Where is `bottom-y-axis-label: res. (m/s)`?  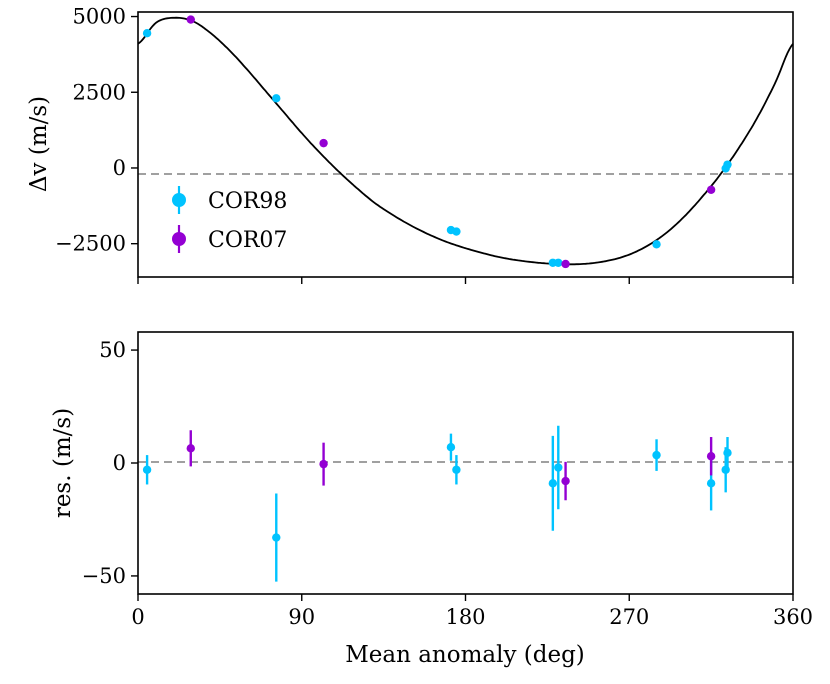
bottom-y-axis-label: res. (m/s) is located at coordinates (63, 463).